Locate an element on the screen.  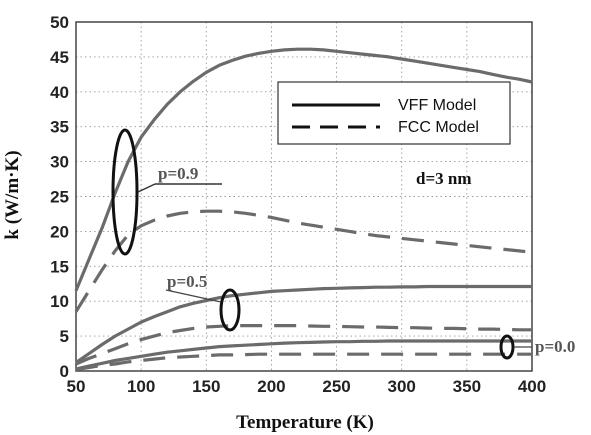
annotation-p00: p=0.0 is located at coordinates (537, 347).